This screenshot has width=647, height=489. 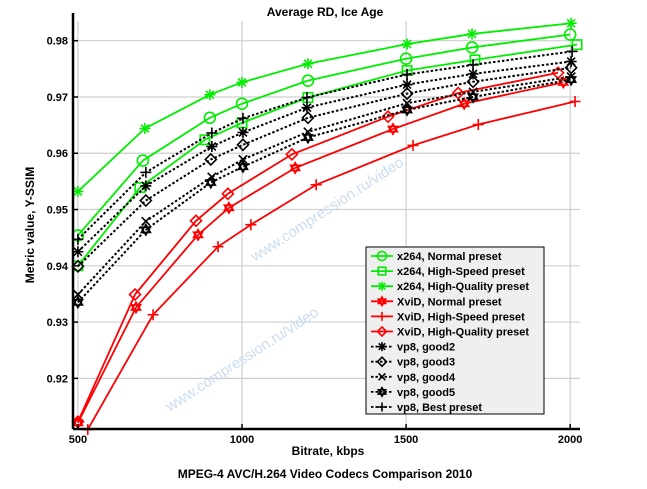 What do you see at coordinates (448, 272) in the screenshot?
I see `legend-item: x264, High-Speed preset` at bounding box center [448, 272].